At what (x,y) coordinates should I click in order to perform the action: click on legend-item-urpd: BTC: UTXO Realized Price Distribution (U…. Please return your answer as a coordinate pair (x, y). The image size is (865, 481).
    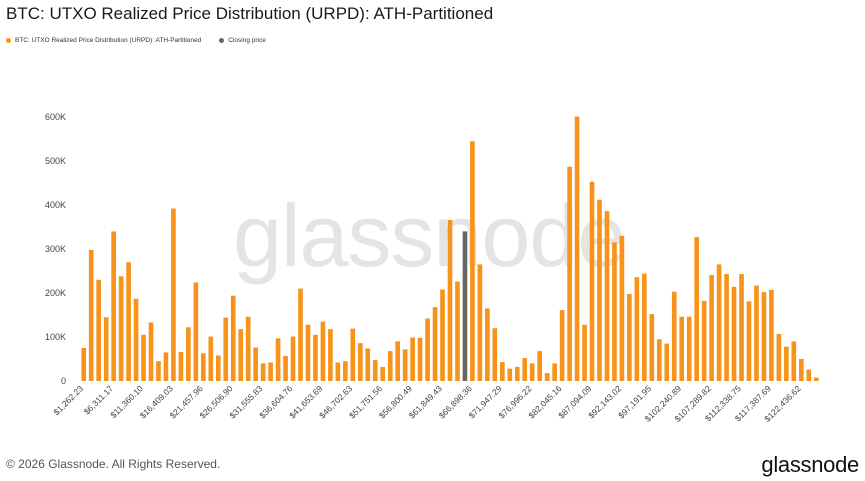
    Looking at the image, I should click on (103, 40).